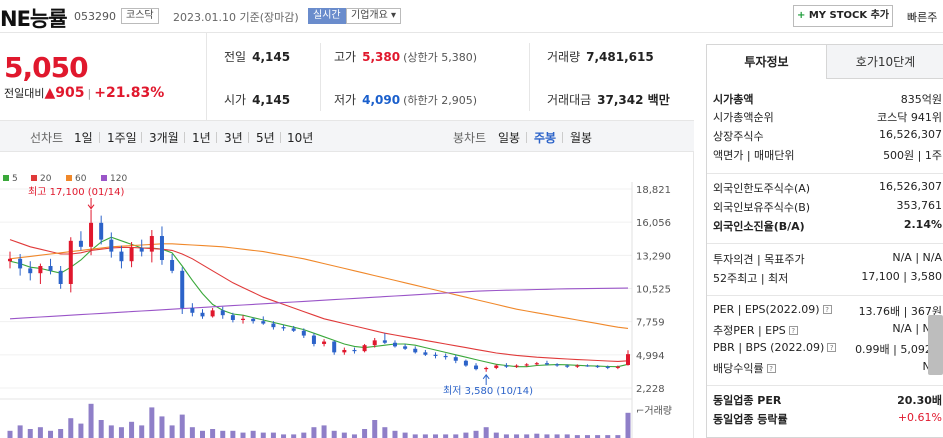 The height and width of the screenshot is (438, 943). Describe the element at coordinates (300, 138) in the screenshot. I see `tab-10y: 10년` at that location.